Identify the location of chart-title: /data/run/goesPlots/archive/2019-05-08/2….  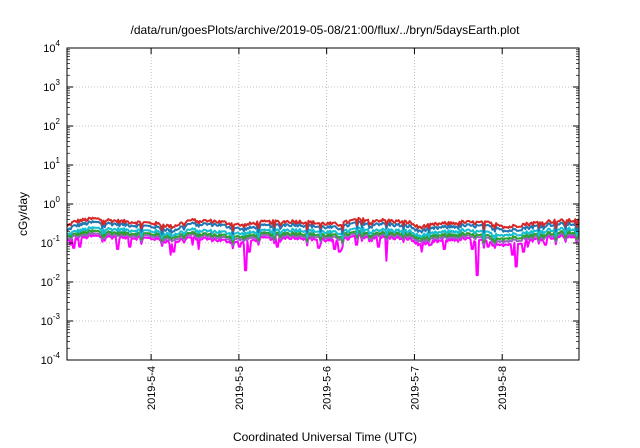
(326, 30).